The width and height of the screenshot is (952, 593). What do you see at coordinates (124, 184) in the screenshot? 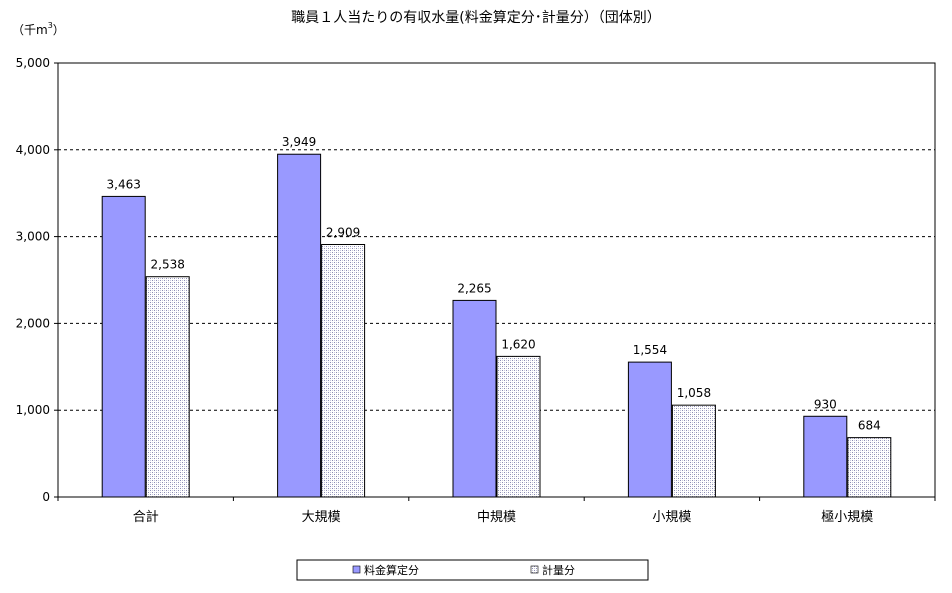
I see `data-label-series-1: 3,463` at bounding box center [124, 184].